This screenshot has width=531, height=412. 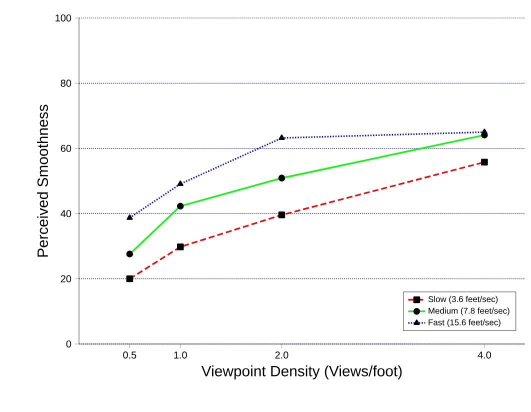 What do you see at coordinates (66, 83) in the screenshot?
I see `y-tick-label: 80` at bounding box center [66, 83].